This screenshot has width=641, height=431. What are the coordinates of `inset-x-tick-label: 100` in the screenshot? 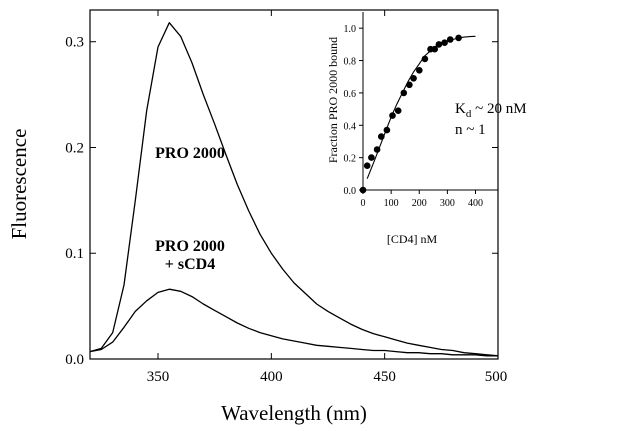 It's located at (391, 203).